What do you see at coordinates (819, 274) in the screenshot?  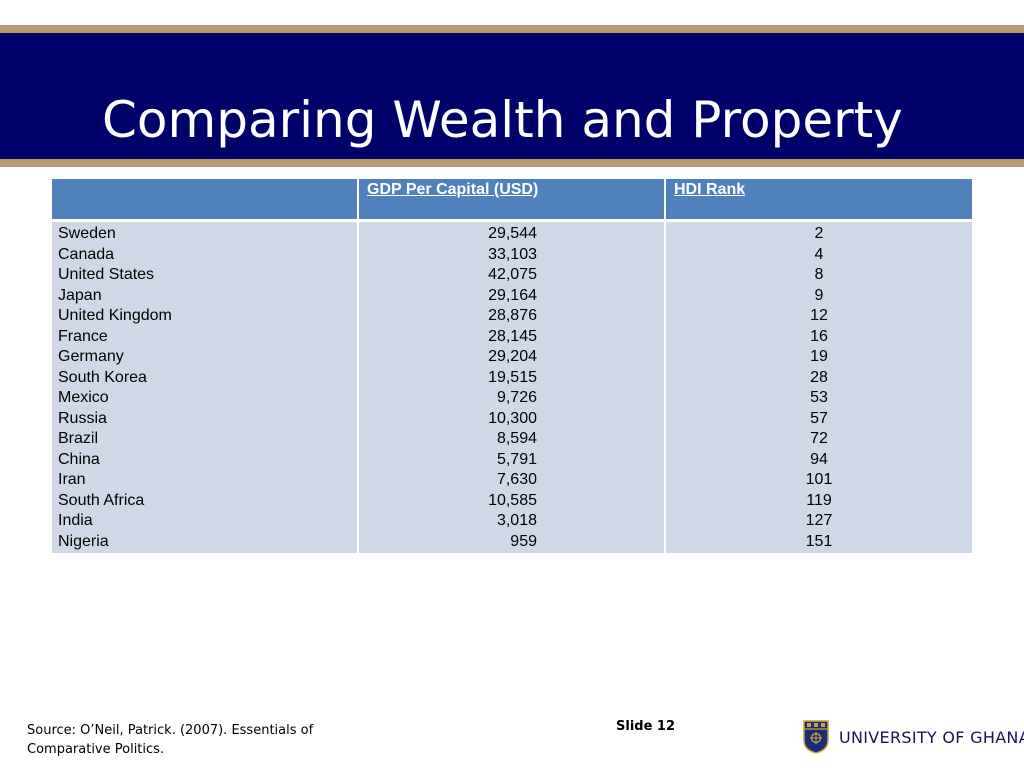 I see `hdi-cell: 8` at bounding box center [819, 274].